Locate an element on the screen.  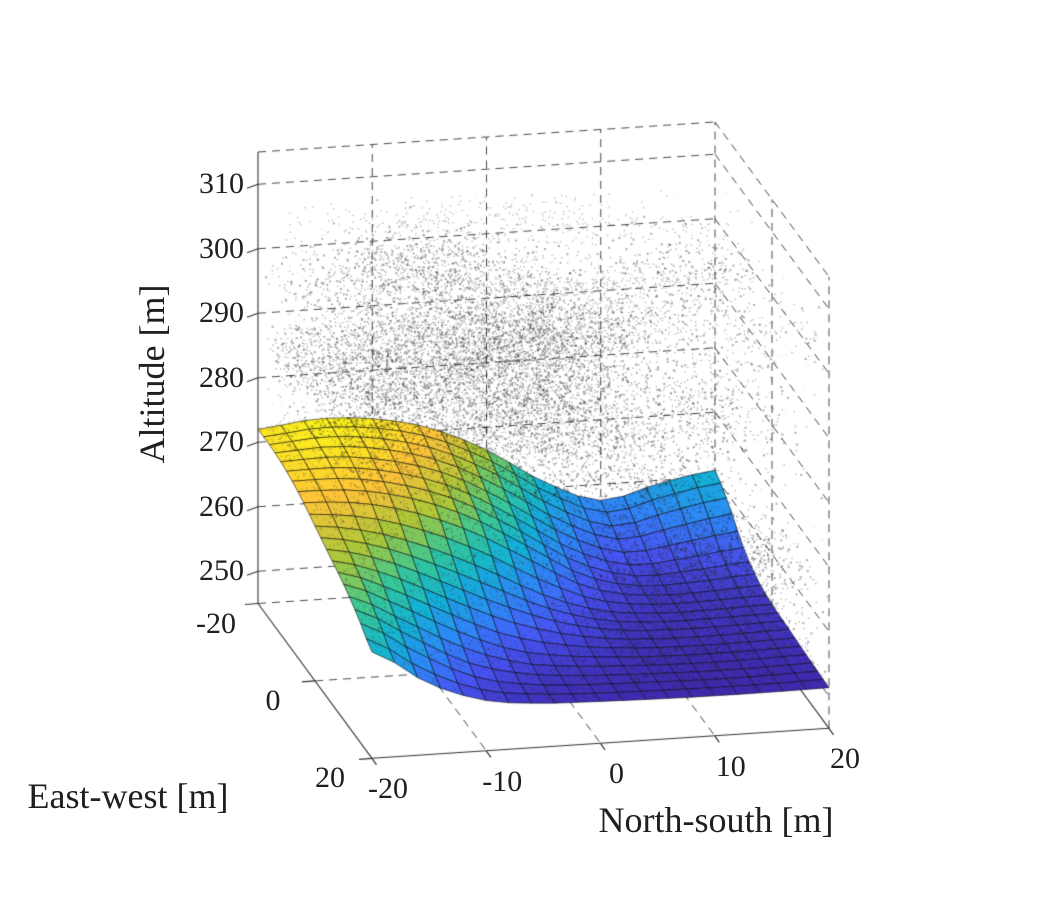
north-south-tick-label: 0 is located at coordinates (616, 774).